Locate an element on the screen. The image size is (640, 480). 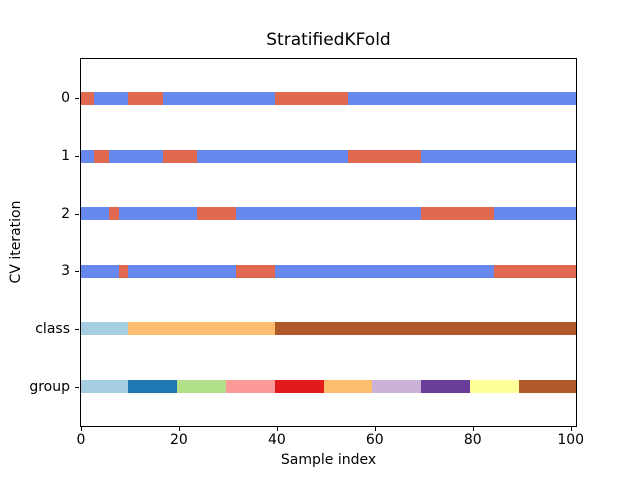
x-tick-label: 0 is located at coordinates (81, 440).